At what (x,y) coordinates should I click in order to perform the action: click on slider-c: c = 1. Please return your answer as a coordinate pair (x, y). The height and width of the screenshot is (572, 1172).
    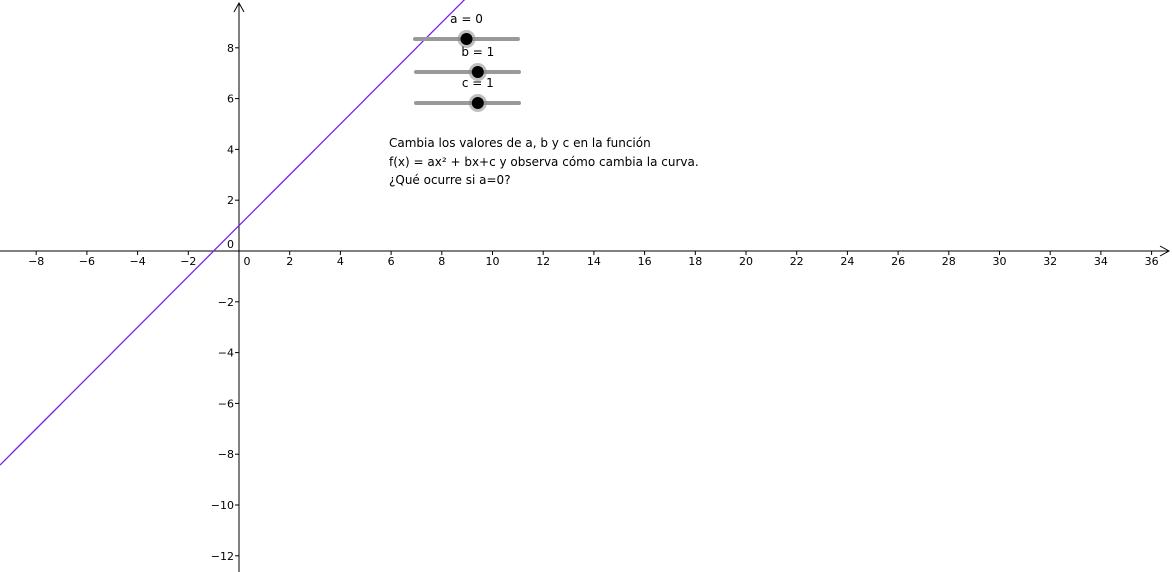
    Looking at the image, I should click on (467, 94).